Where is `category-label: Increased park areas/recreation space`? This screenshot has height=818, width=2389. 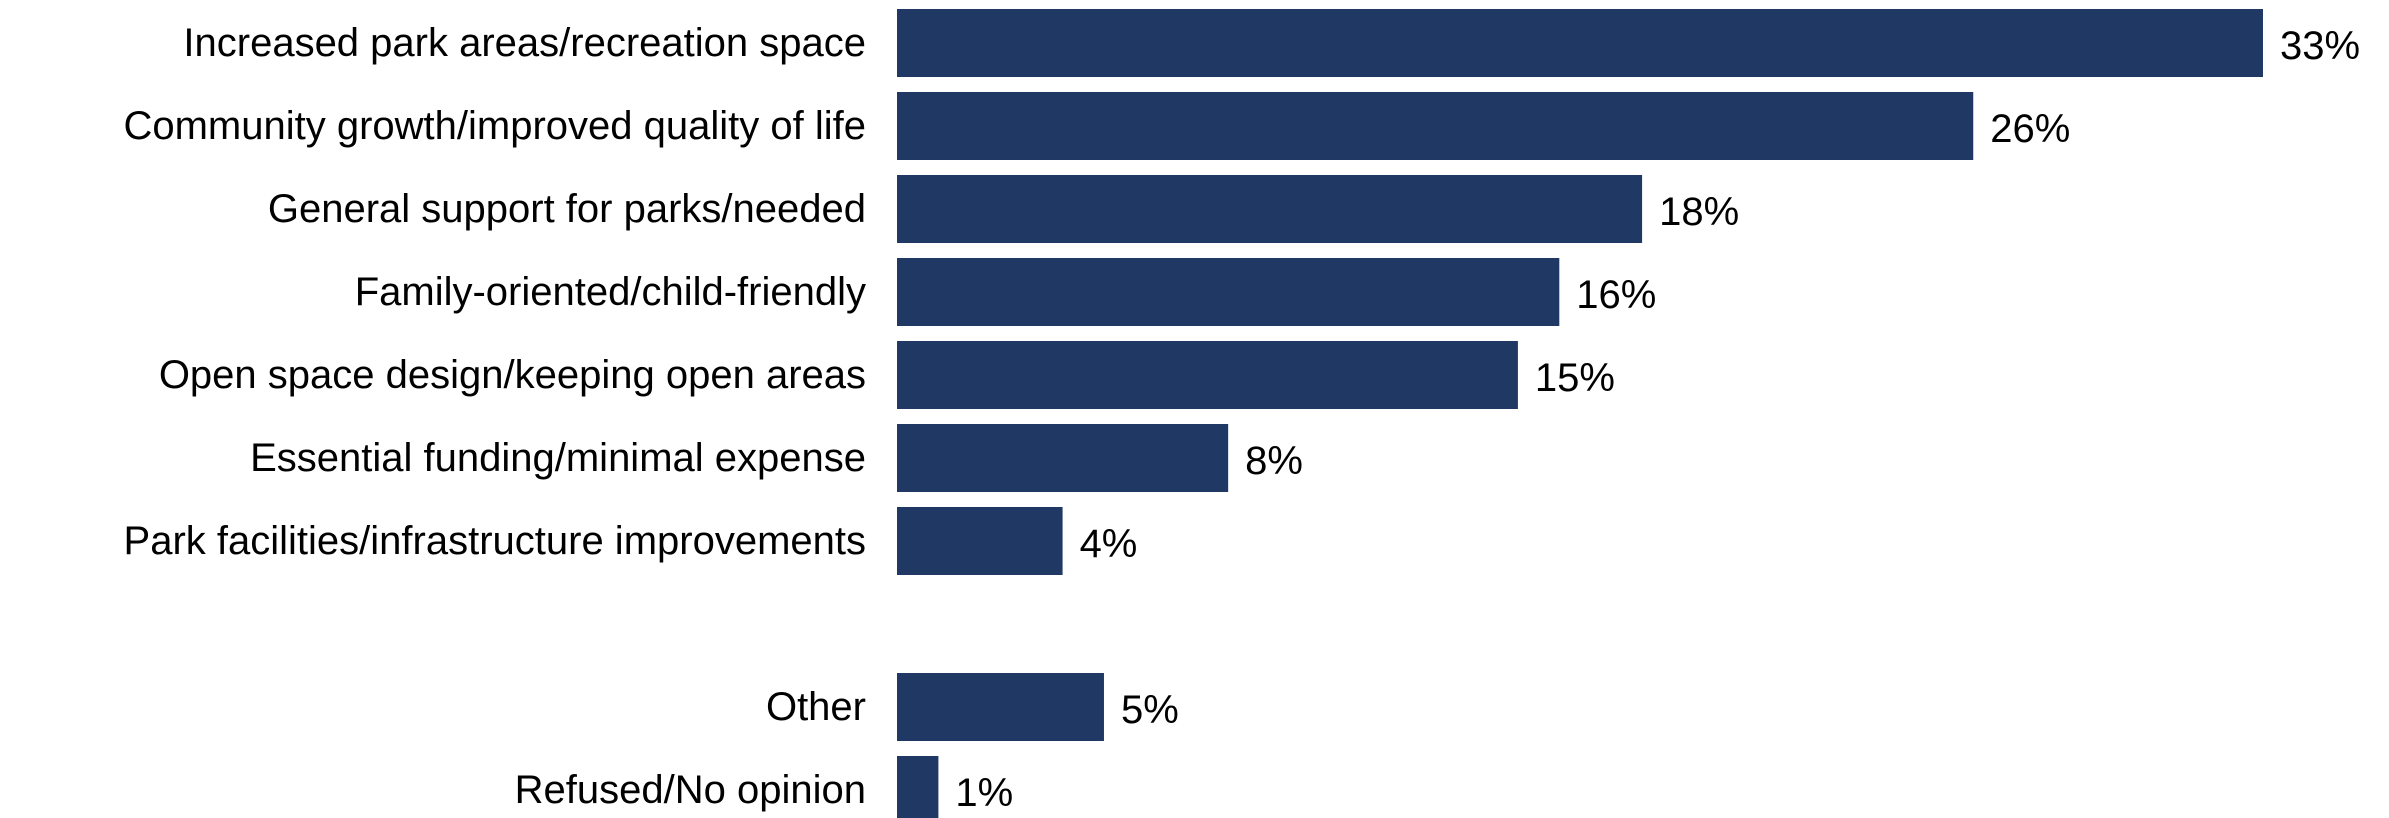
category-label: Increased park areas/recreation space is located at coordinates (524, 43).